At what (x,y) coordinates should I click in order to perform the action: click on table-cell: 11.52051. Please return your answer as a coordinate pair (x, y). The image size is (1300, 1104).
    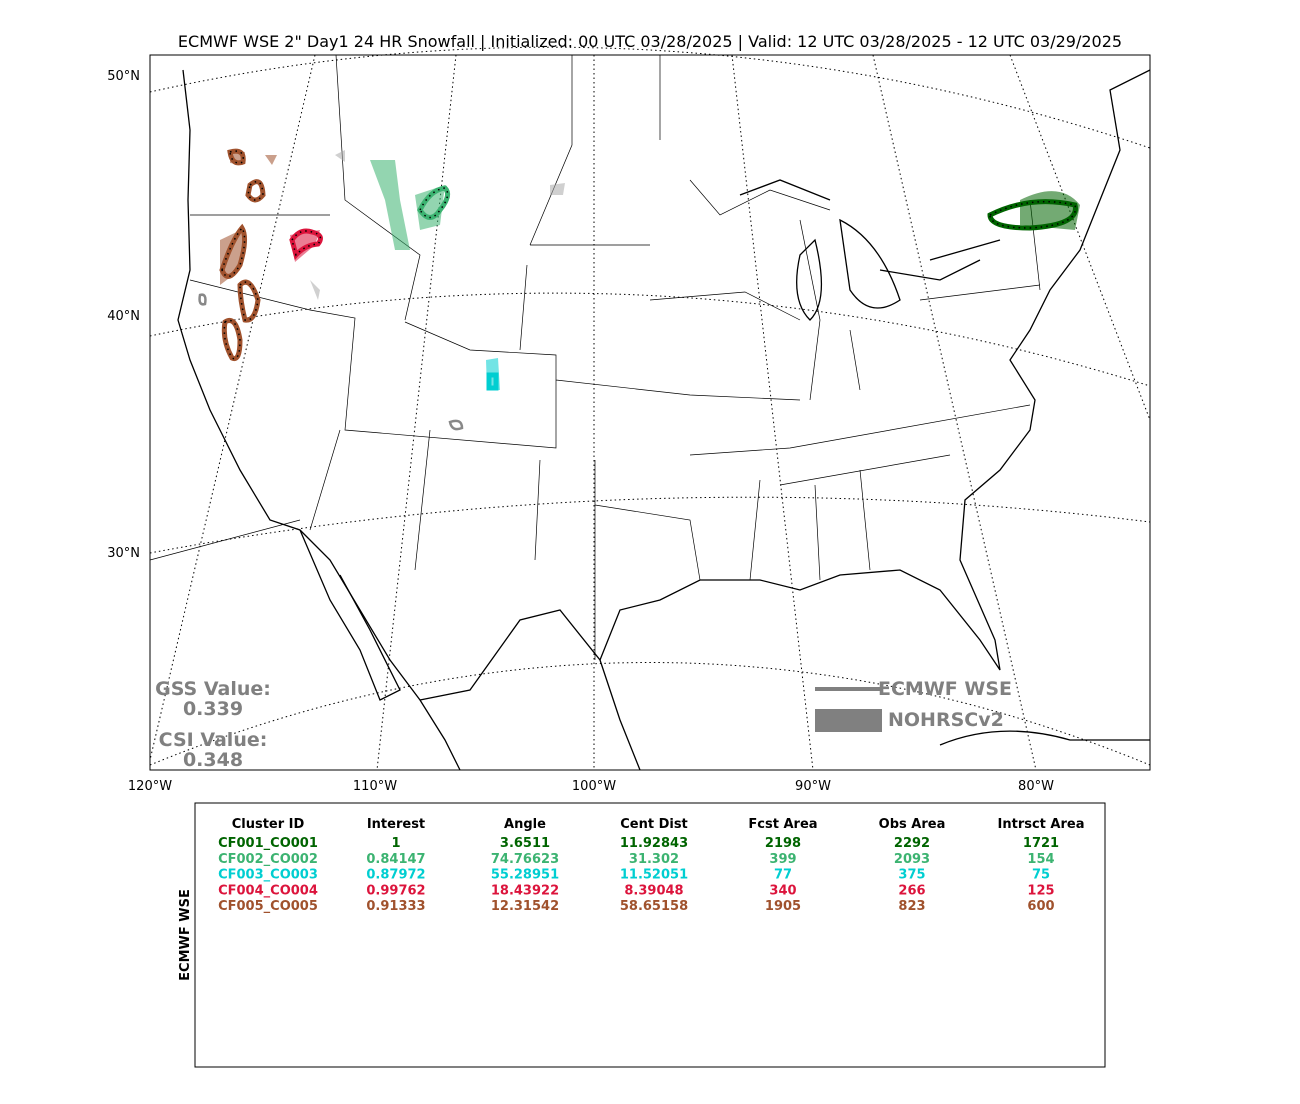
    Looking at the image, I should click on (654, 875).